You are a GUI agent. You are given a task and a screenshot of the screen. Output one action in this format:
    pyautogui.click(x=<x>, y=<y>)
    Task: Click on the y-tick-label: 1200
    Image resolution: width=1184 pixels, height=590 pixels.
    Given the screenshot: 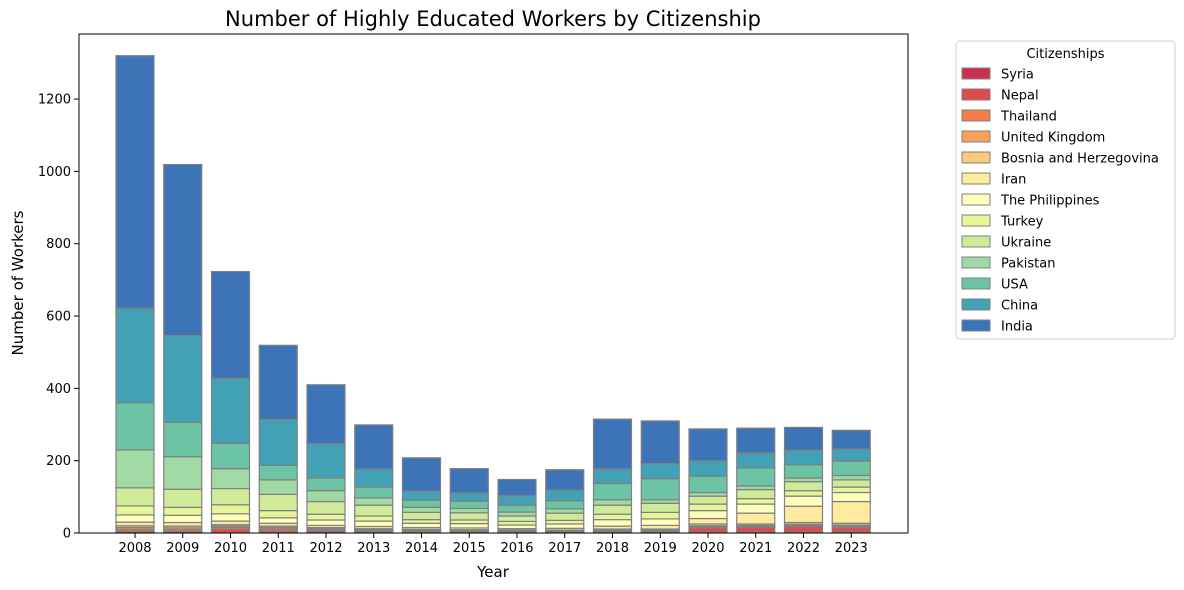 What is the action you would take?
    pyautogui.click(x=54, y=100)
    